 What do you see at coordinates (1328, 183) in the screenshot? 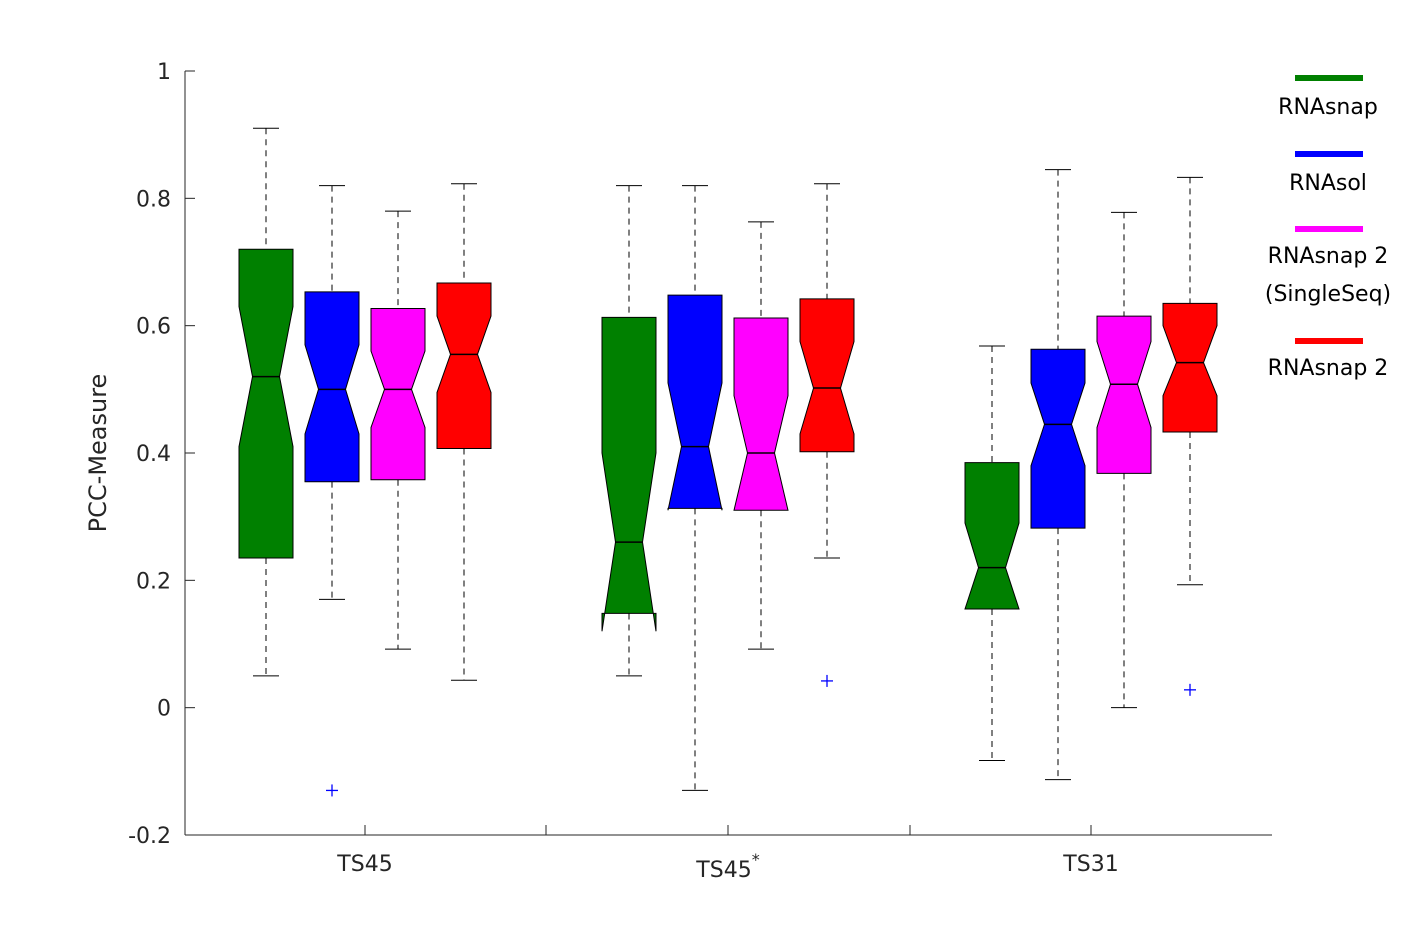
I see `legend-label: RNAsol` at bounding box center [1328, 183].